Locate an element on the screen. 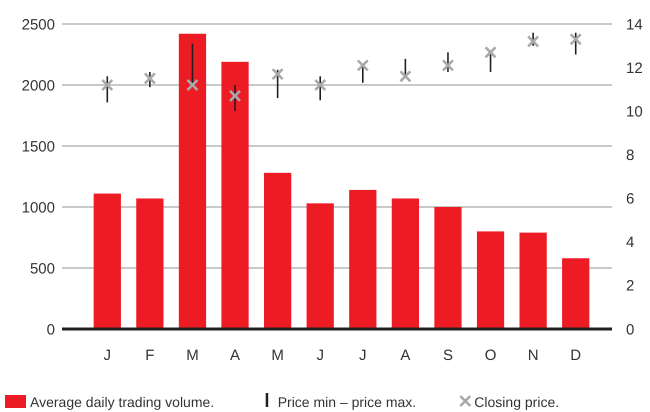  legend-label: Closing price. is located at coordinates (517, 402).